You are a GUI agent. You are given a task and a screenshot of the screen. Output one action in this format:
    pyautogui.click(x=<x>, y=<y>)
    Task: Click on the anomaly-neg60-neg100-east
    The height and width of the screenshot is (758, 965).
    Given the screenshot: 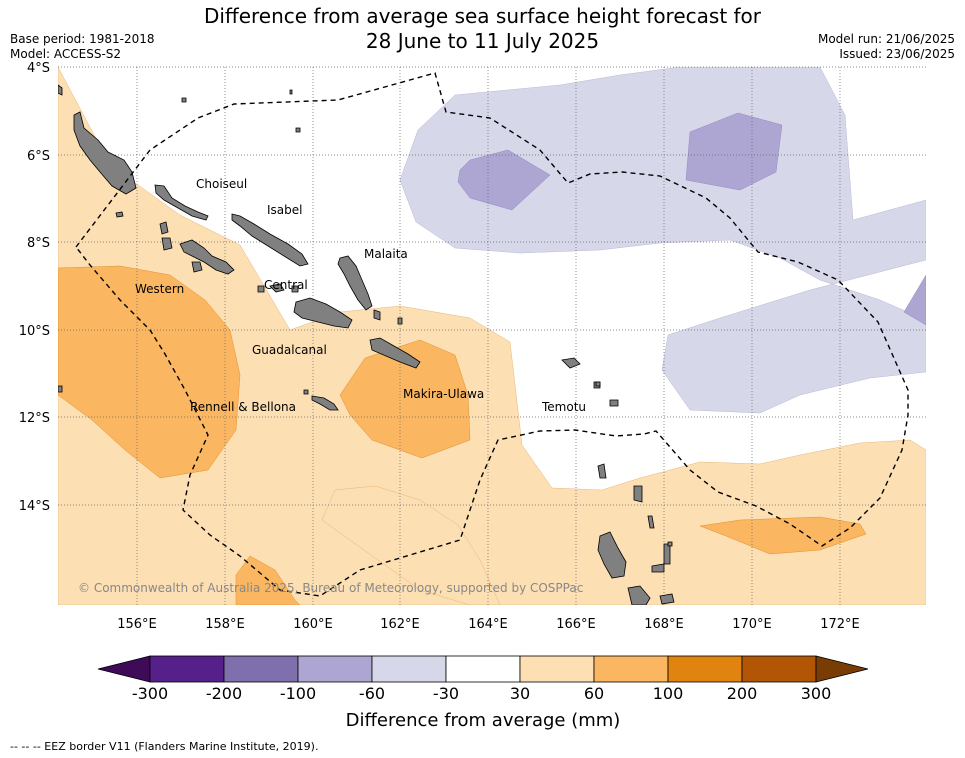 What is the action you would take?
    pyautogui.click(x=734, y=151)
    